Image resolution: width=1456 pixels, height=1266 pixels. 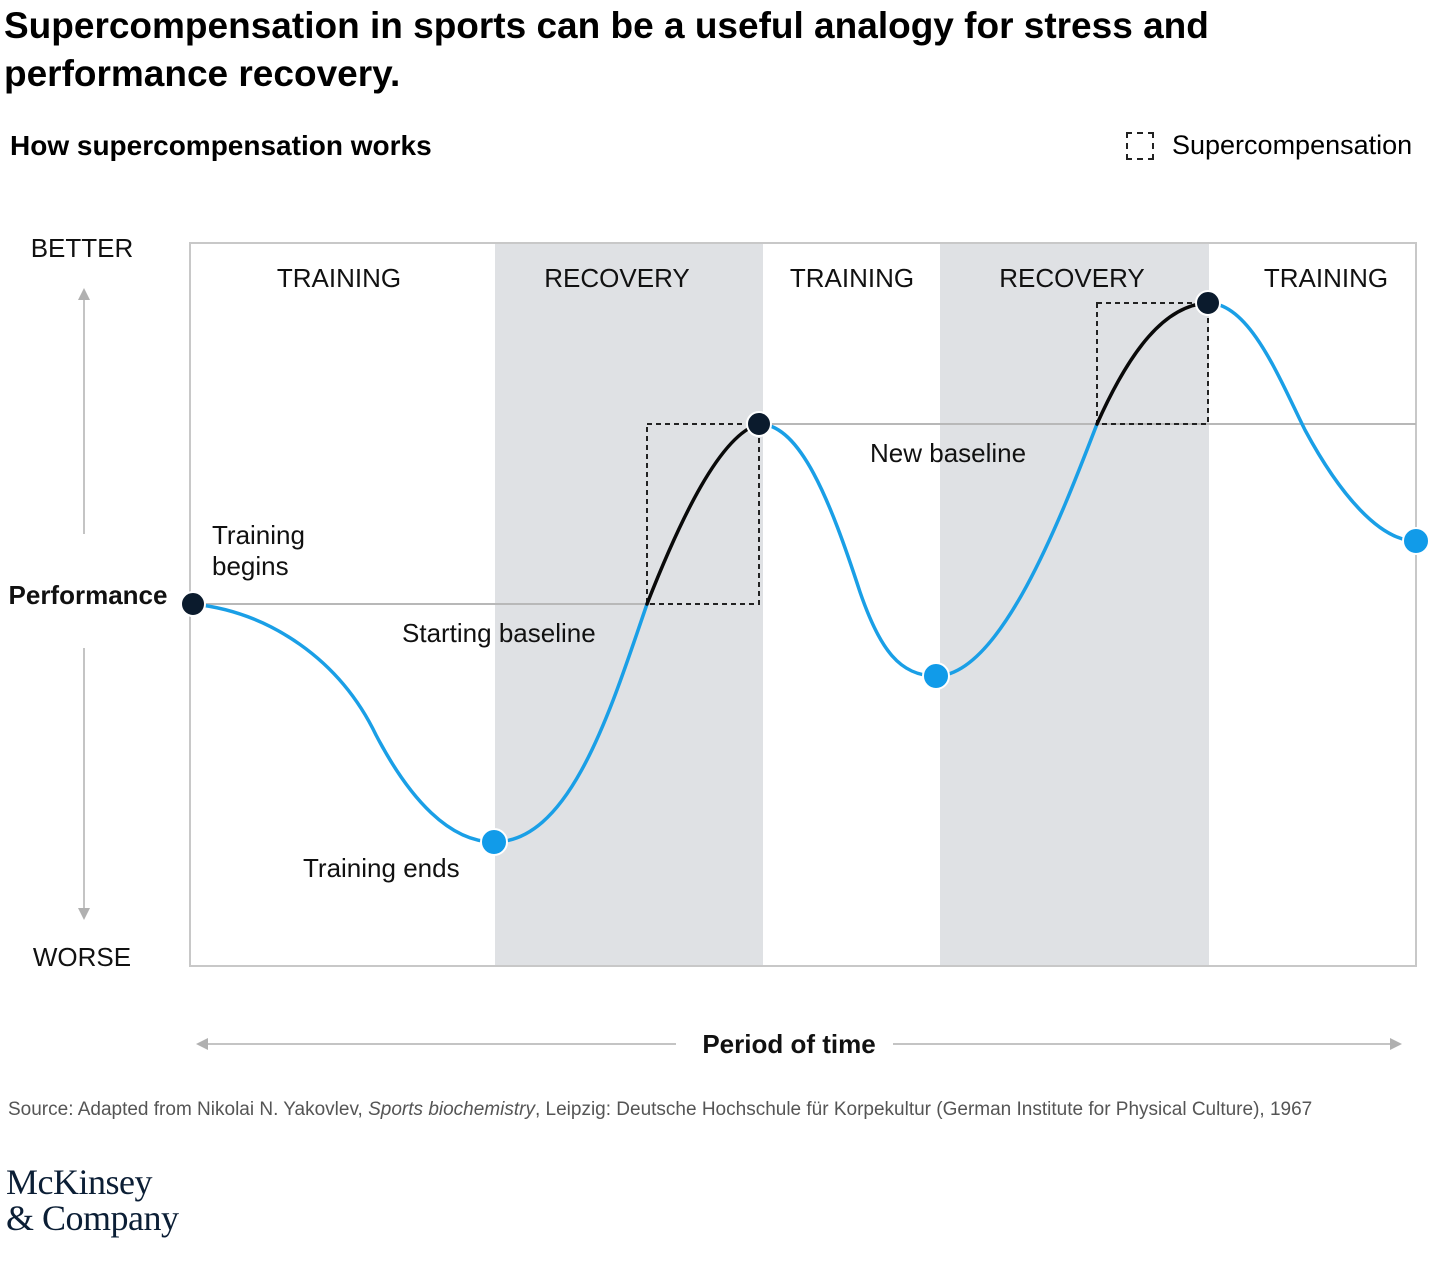 I want to click on right-arrow-icon, so click(x=1396, y=1044).